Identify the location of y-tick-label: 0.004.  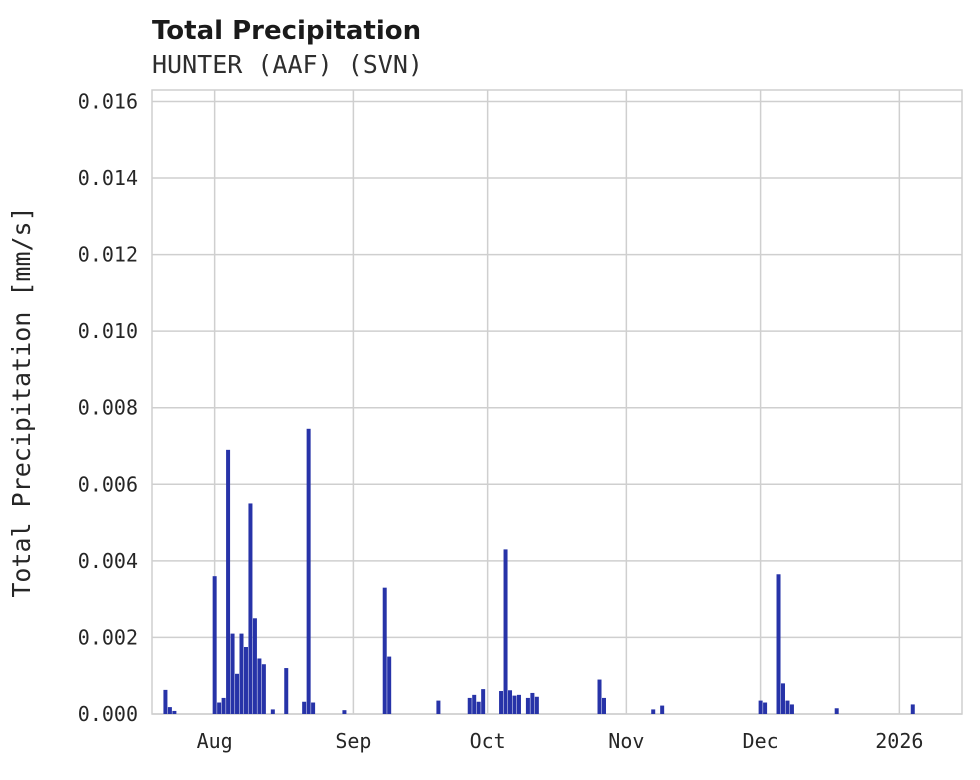
(108, 561).